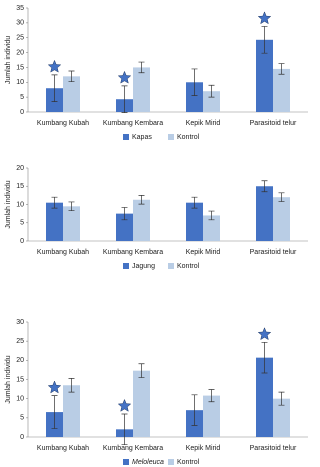 This screenshot has width=320, height=467. Describe the element at coordinates (20, 8) in the screenshot. I see `y-tick-label: 35` at that location.